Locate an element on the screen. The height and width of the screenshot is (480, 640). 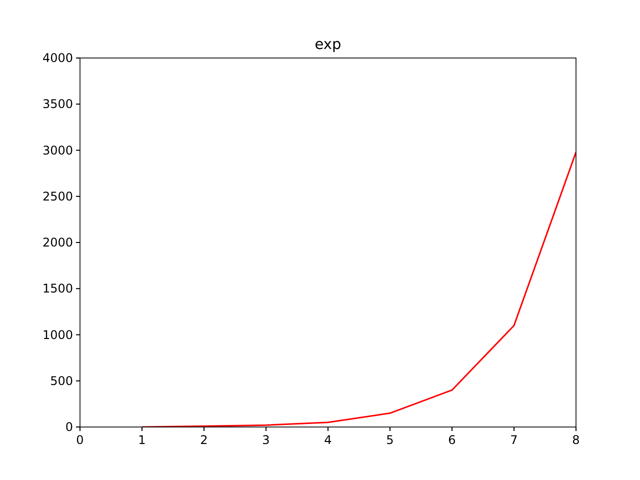
y-tick-label: 3000 is located at coordinates (57, 150).